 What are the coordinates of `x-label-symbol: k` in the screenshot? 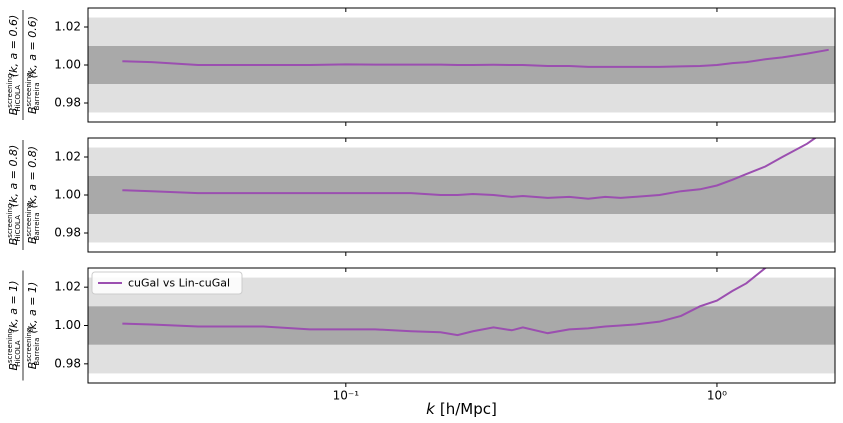 It's located at (431, 409).